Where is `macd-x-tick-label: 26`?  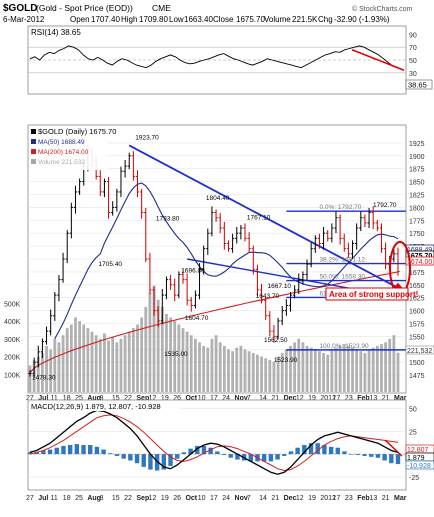
macd-x-tick-label: 26 is located at coordinates (177, 498).